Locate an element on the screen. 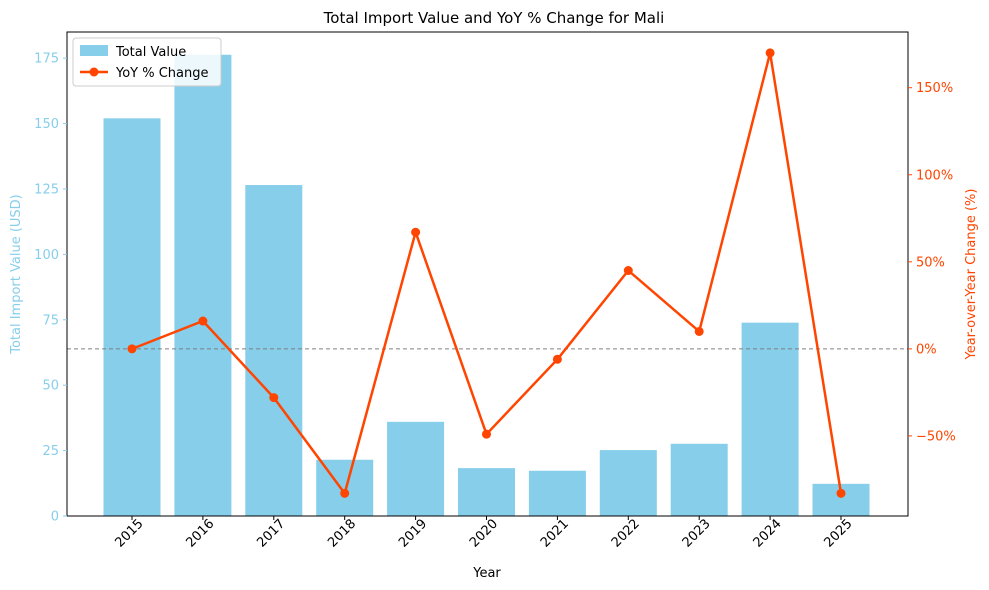 Image resolution: width=989 pixels, height=590 pixels. yoy-point-2020 is located at coordinates (486, 434).